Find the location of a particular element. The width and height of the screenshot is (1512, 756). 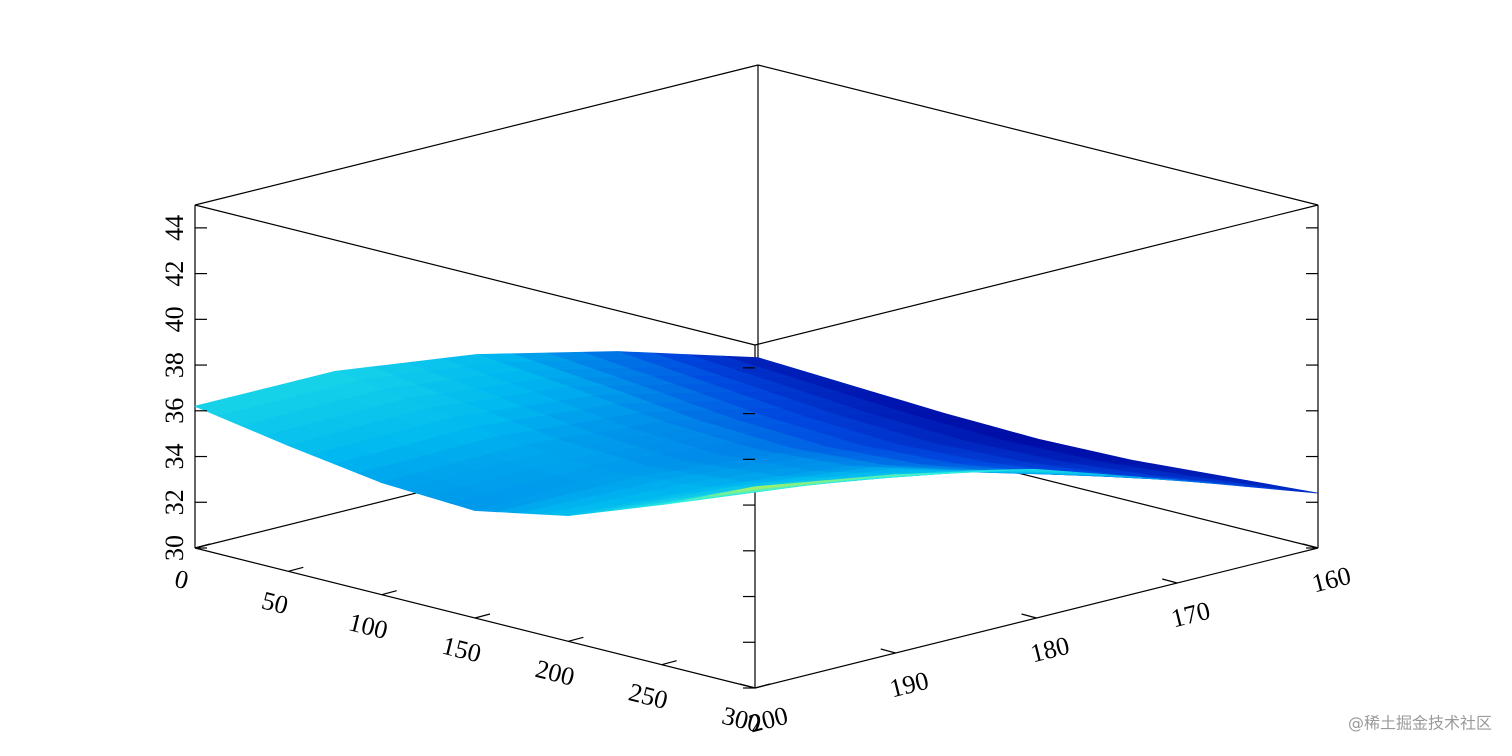

watermark: @稀土掘金技术社区 is located at coordinates (1420, 723).